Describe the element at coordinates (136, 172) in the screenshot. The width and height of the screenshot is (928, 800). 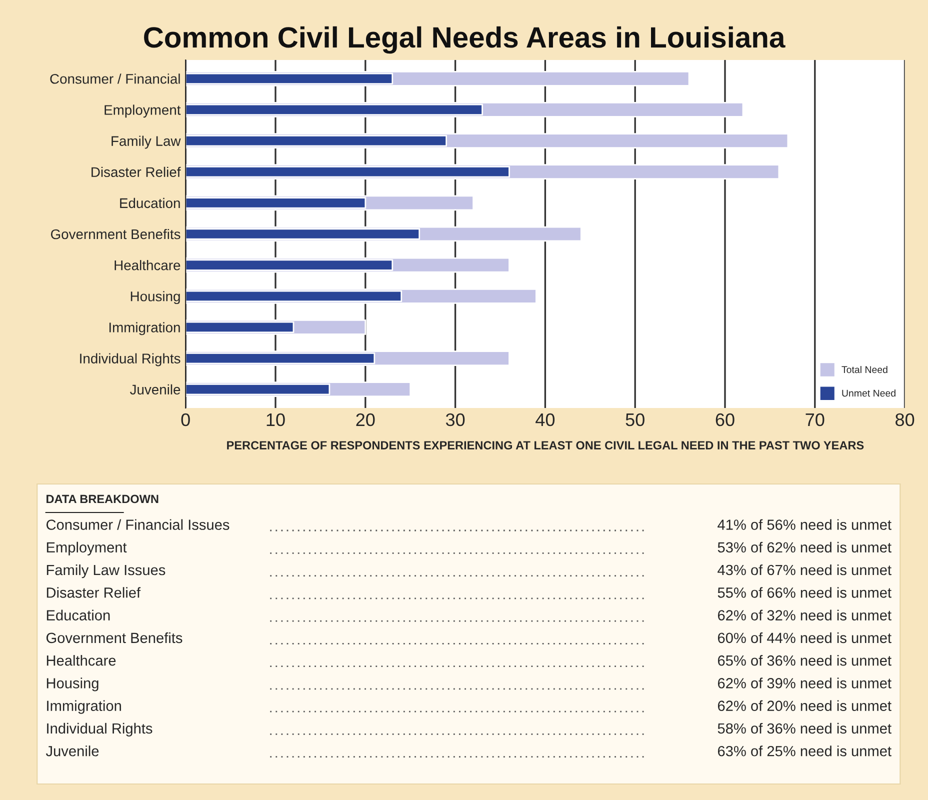
I see `y-tick-label: Disaster Relief` at that location.